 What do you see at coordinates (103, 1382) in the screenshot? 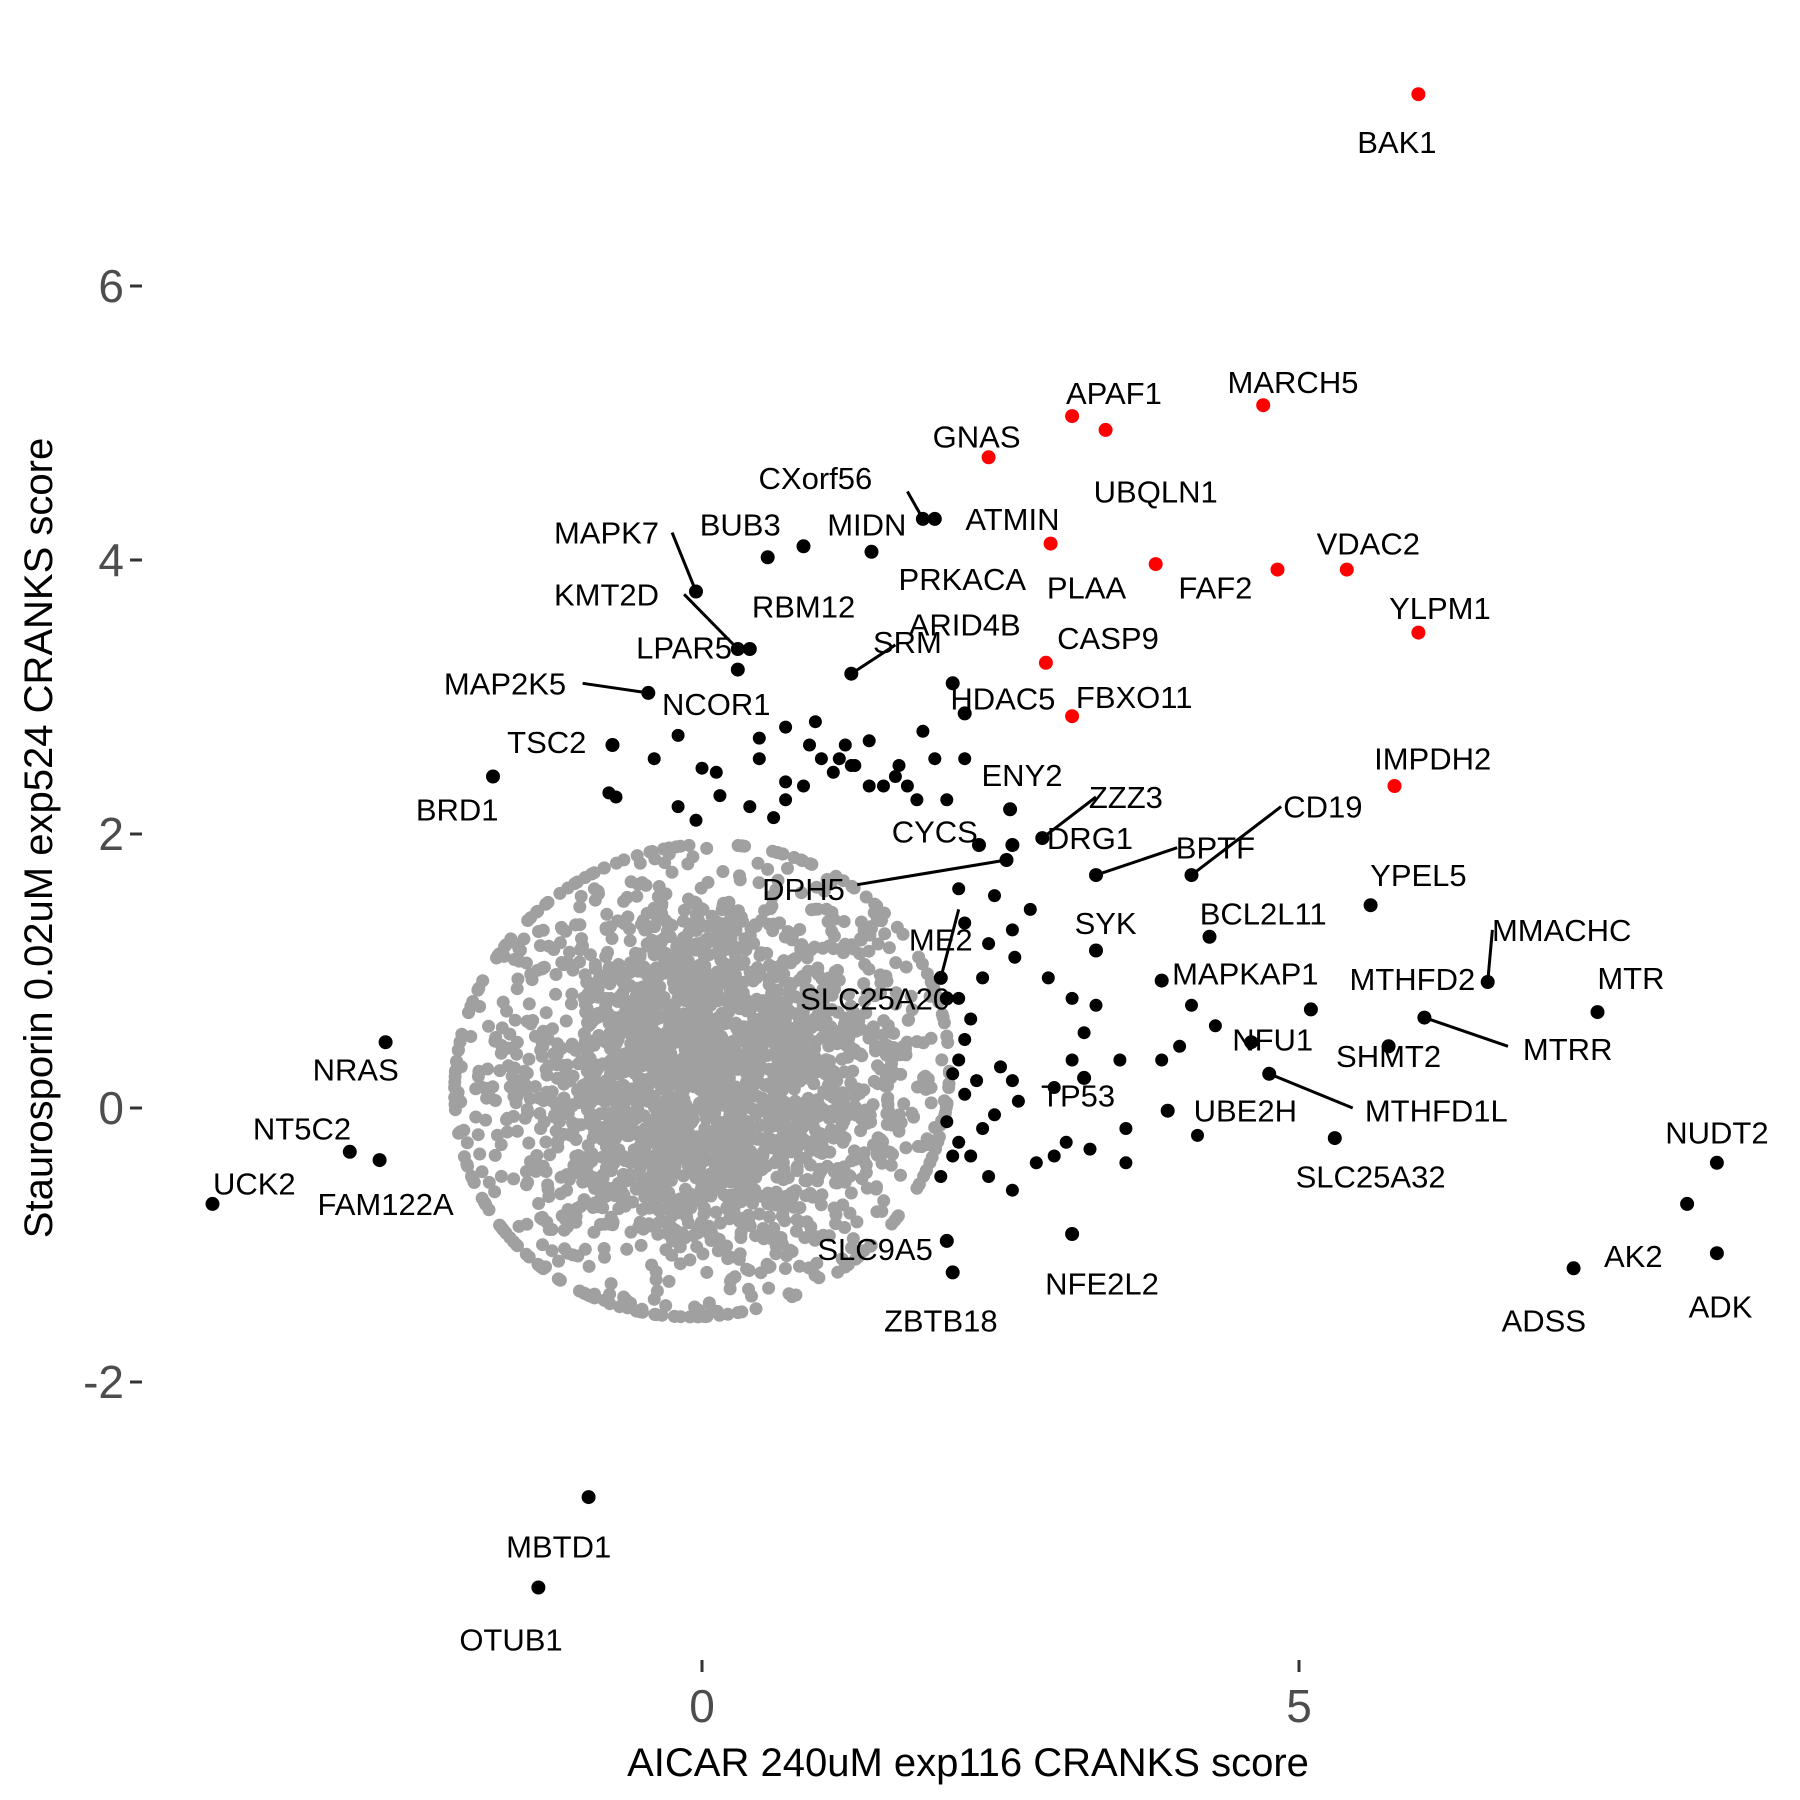
I see `y-tick-label: -2` at bounding box center [103, 1382].